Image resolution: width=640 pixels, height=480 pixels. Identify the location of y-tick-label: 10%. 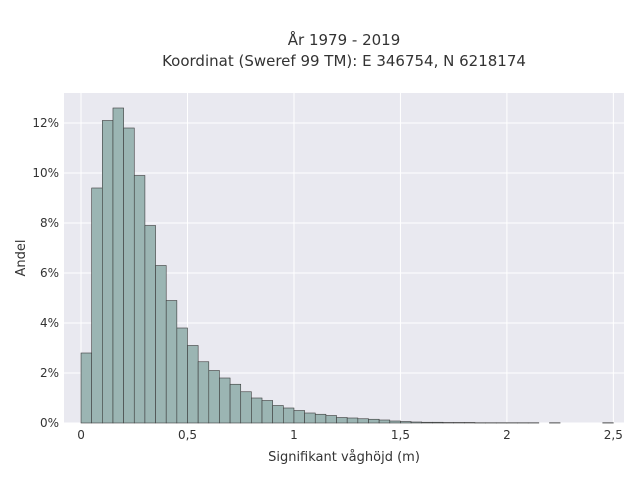
(45, 173).